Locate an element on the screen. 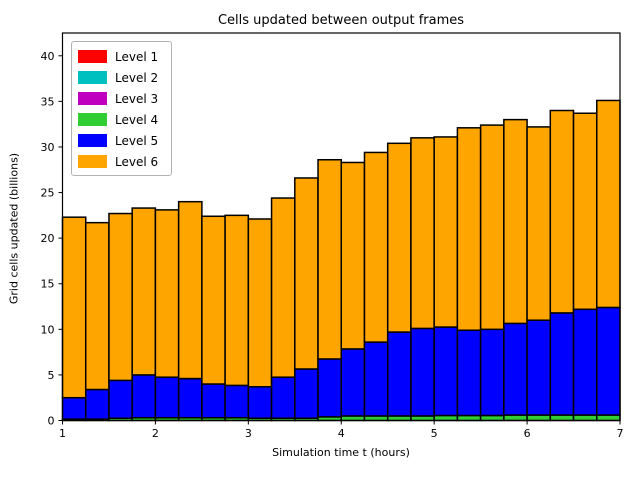 The height and width of the screenshot is (480, 640). legend-label: Level 3 is located at coordinates (137, 98).